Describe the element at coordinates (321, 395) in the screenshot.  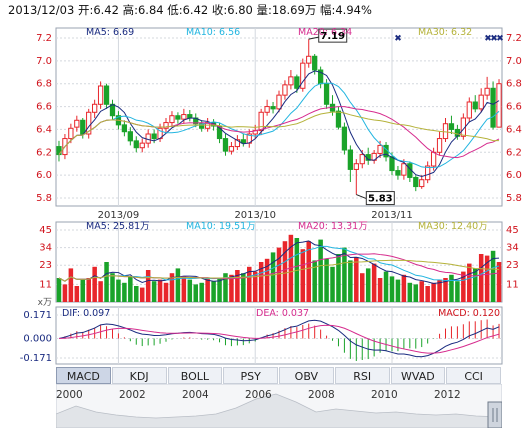
I see `timeline-year-label: 2008` at that location.